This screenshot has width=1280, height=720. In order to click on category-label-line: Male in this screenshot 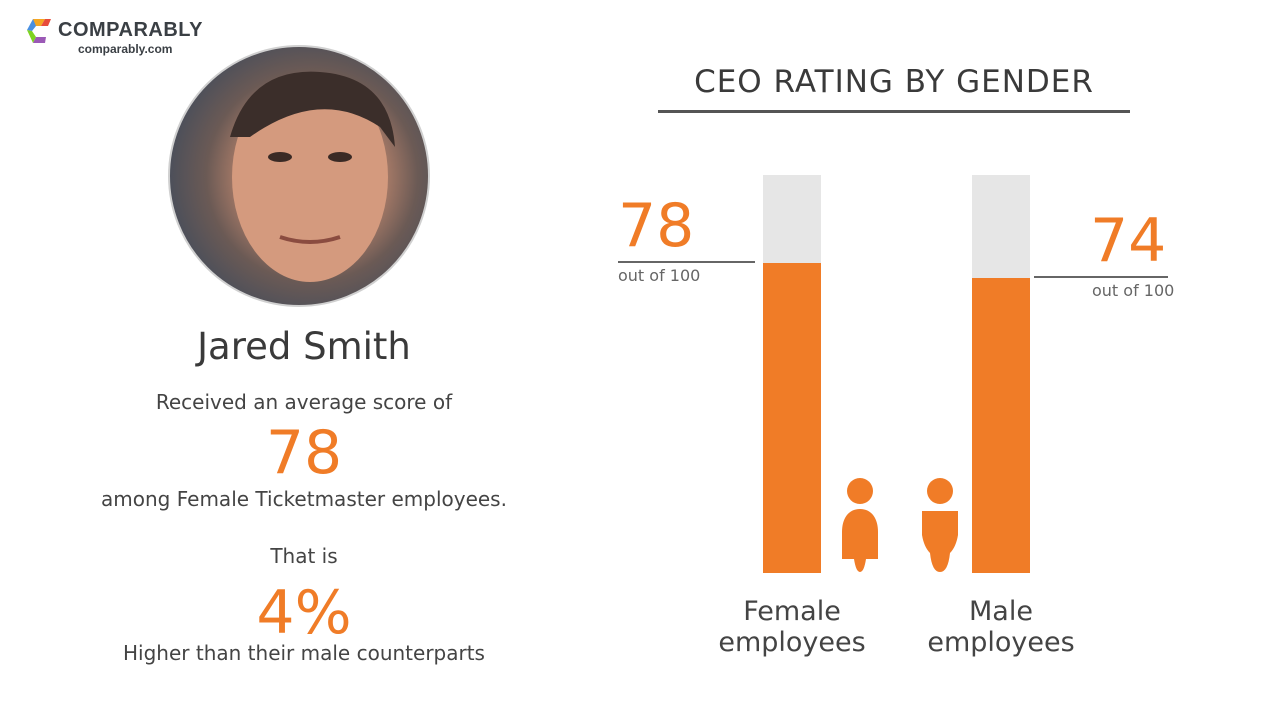, I will do `click(1001, 611)`.